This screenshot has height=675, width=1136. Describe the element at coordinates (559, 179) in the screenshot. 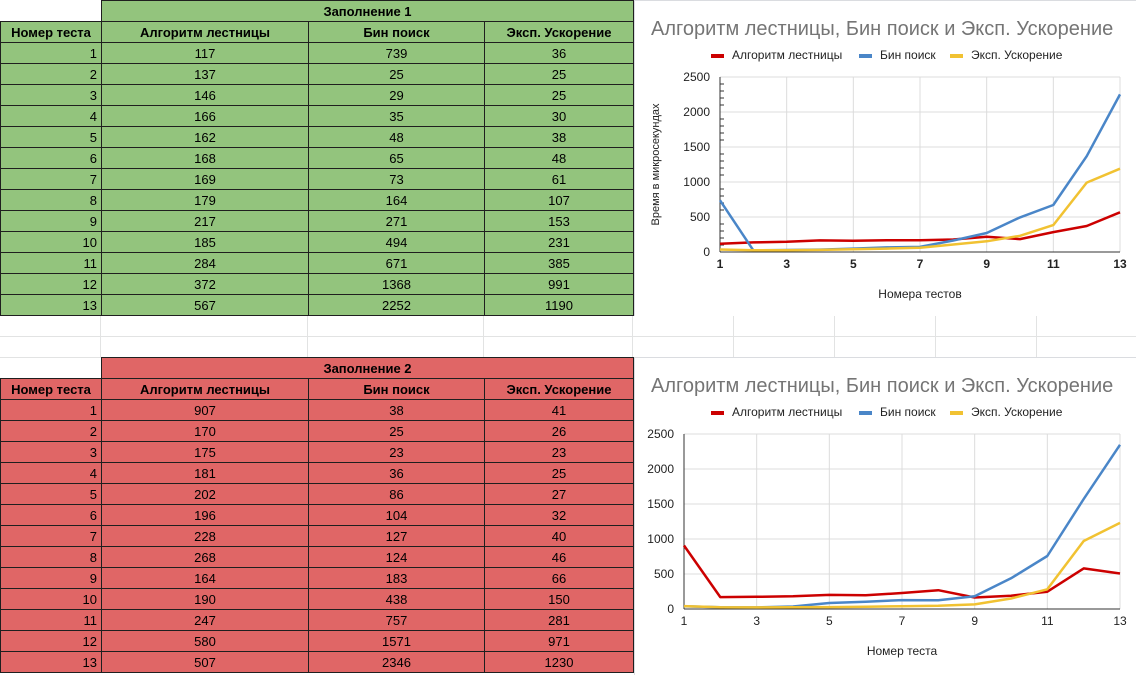

I see `value-cell: 61` at that location.